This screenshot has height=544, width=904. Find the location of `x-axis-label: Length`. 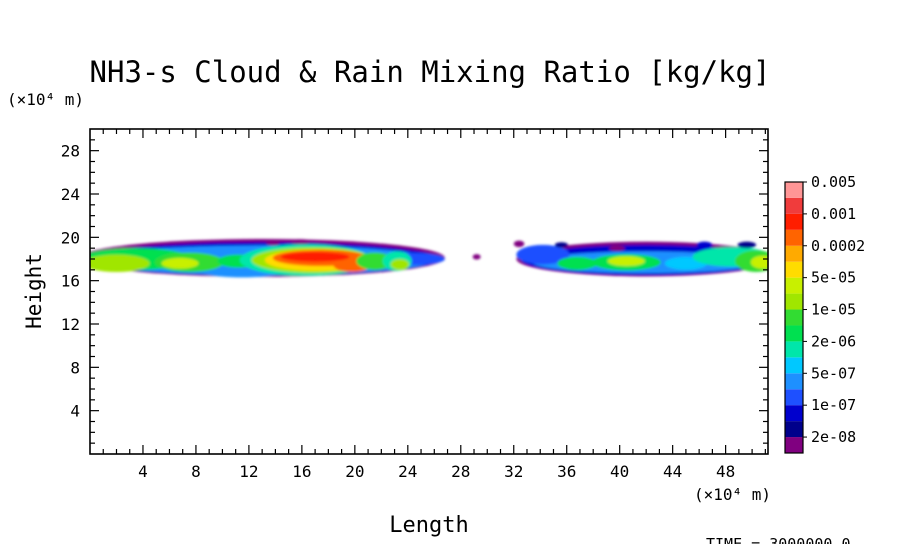

x-axis-label: Length is located at coordinates (428, 525).